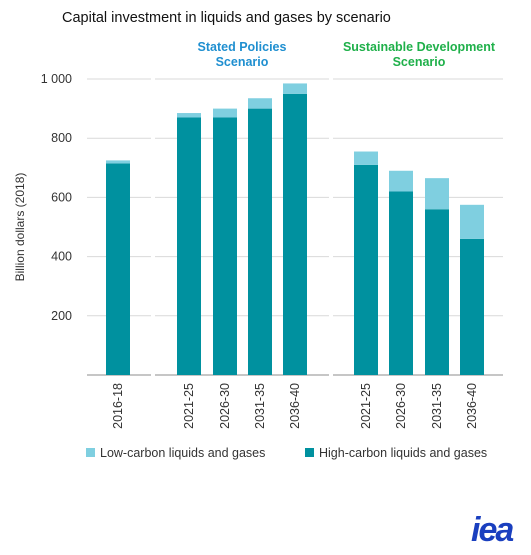 This screenshot has width=531, height=555. Describe the element at coordinates (182, 453) in the screenshot. I see `legend-label: Low-carbon liquids and gases` at that location.